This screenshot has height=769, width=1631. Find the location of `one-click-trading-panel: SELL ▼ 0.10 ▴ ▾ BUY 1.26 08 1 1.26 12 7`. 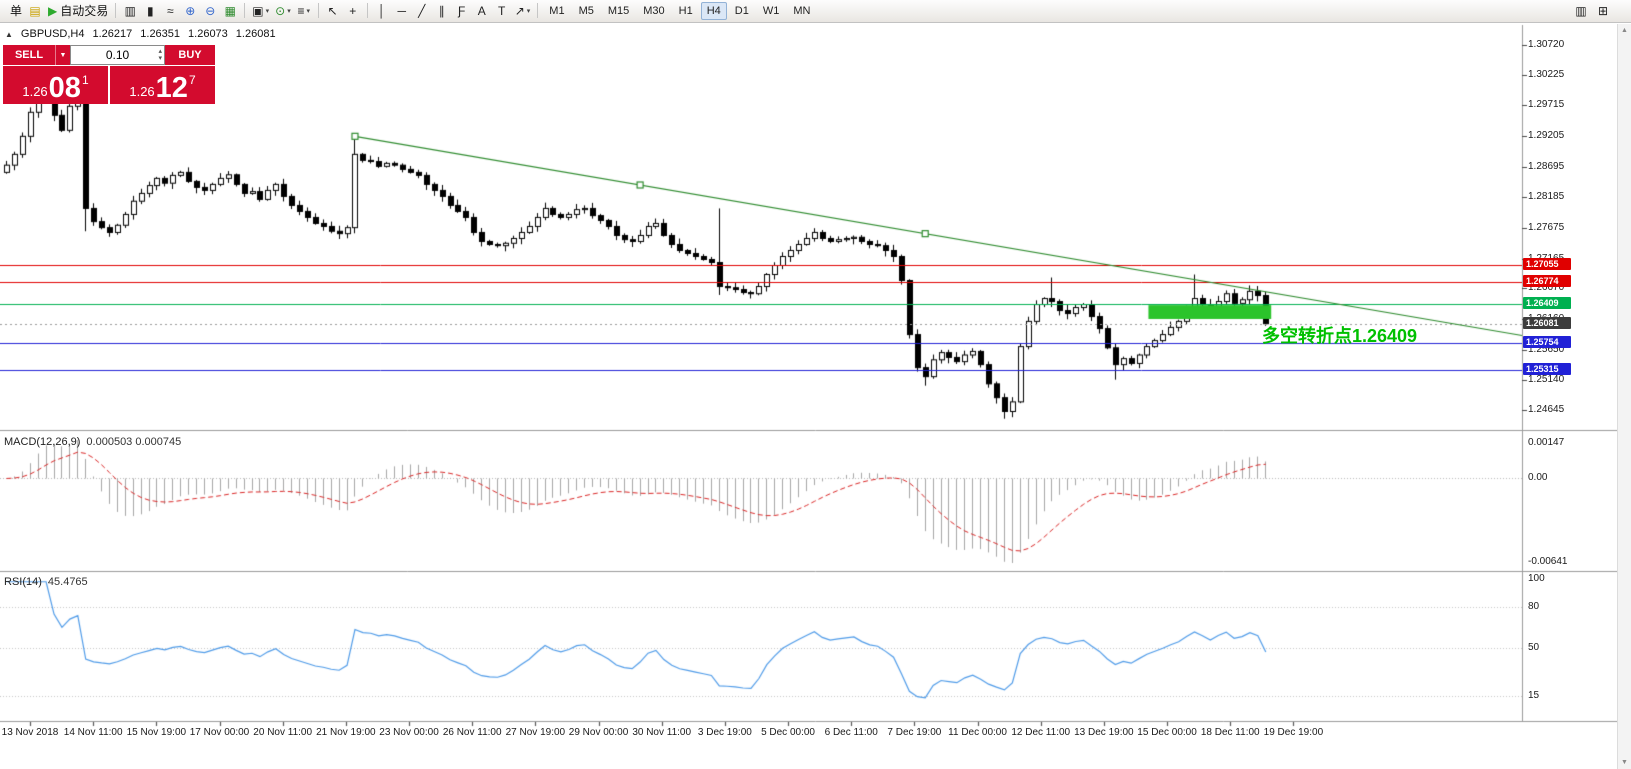

one-click-trading-panel: SELL ▼ 0.10 ▴ ▾ BUY 1.26 08 1 1.26 12 7 is located at coordinates (109, 74).